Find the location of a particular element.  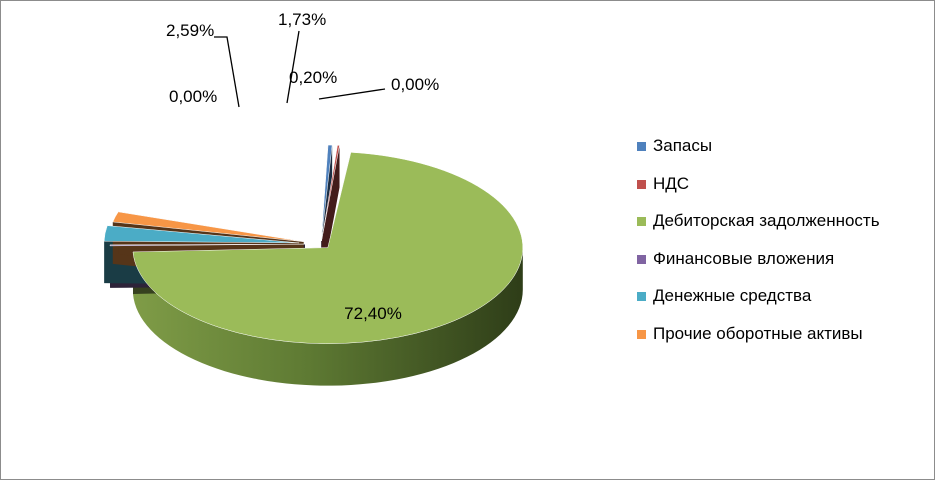

legend-label: Дебиторская задолженность is located at coordinates (766, 221).